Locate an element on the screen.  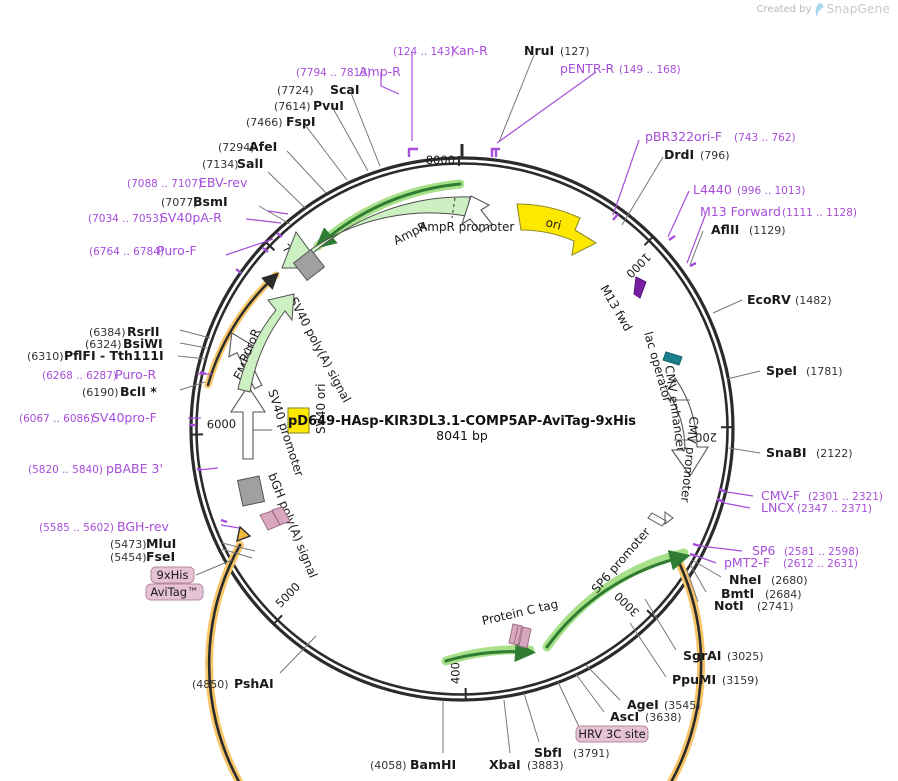
enzyme-label-nhei: NheI is located at coordinates (745, 579).